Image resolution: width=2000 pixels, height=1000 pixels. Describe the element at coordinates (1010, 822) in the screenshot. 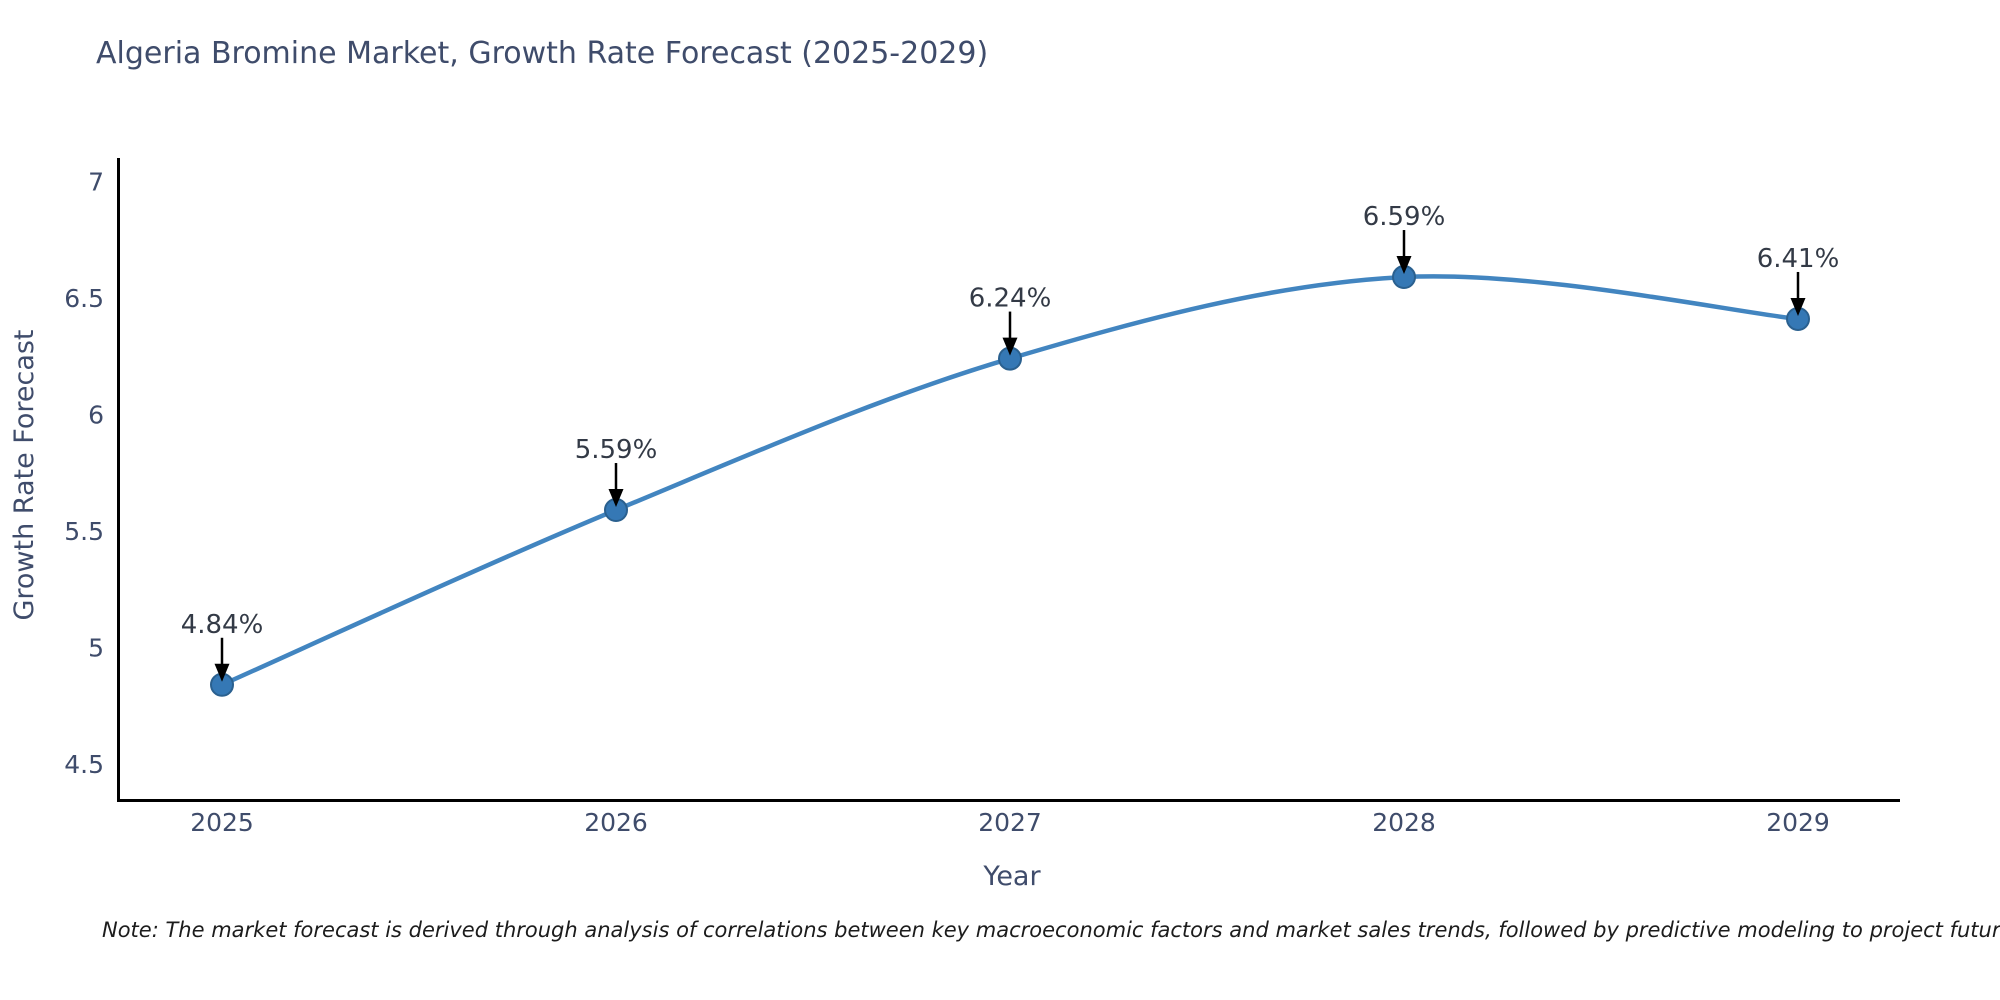

I see `x-tick-label: 2027` at that location.